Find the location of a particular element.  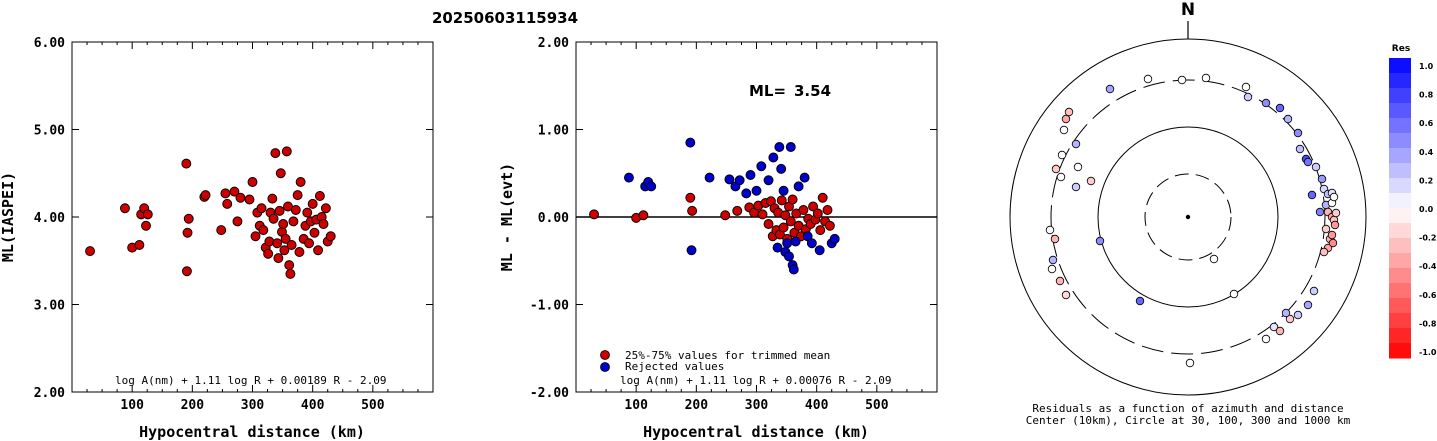

colorbar-tick-label: -1.0 is located at coordinates (1428, 352).